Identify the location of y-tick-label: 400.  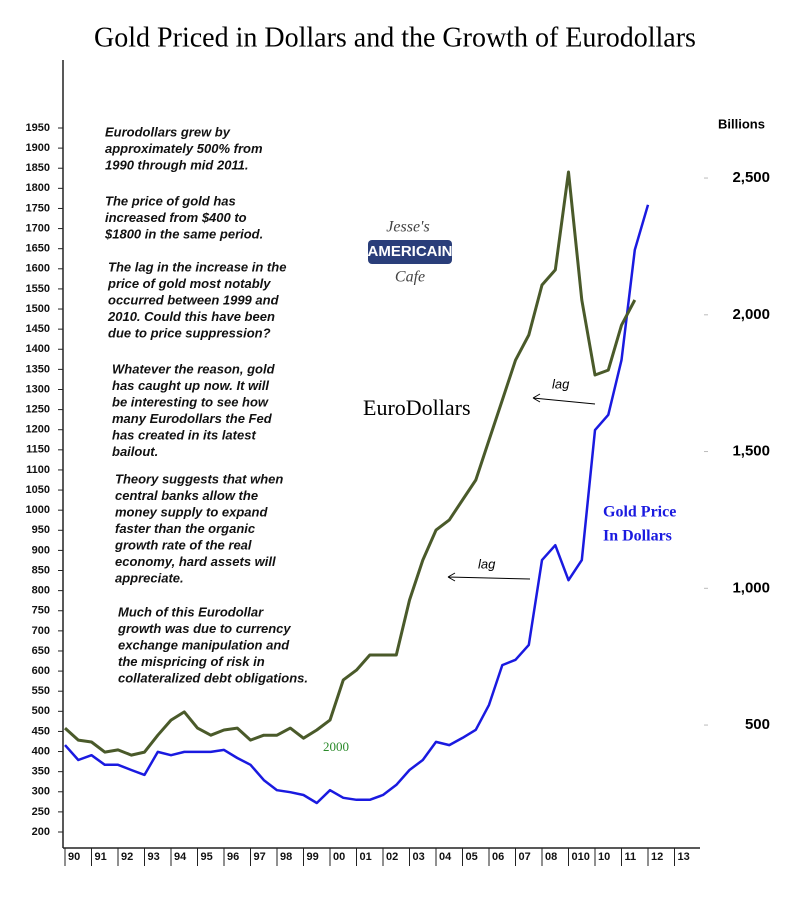
(41, 751).